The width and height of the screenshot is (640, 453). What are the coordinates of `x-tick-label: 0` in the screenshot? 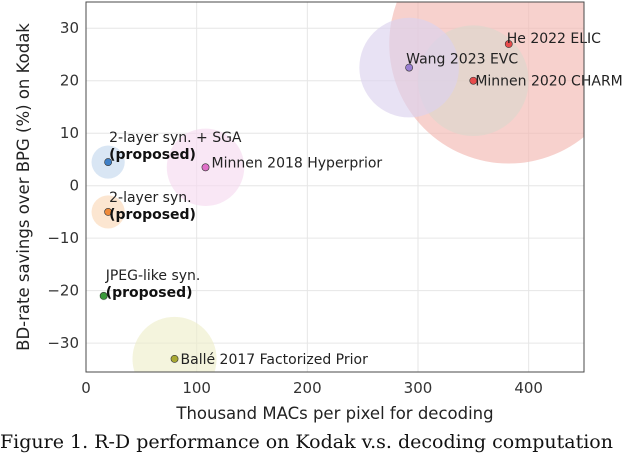 It's located at (86, 388).